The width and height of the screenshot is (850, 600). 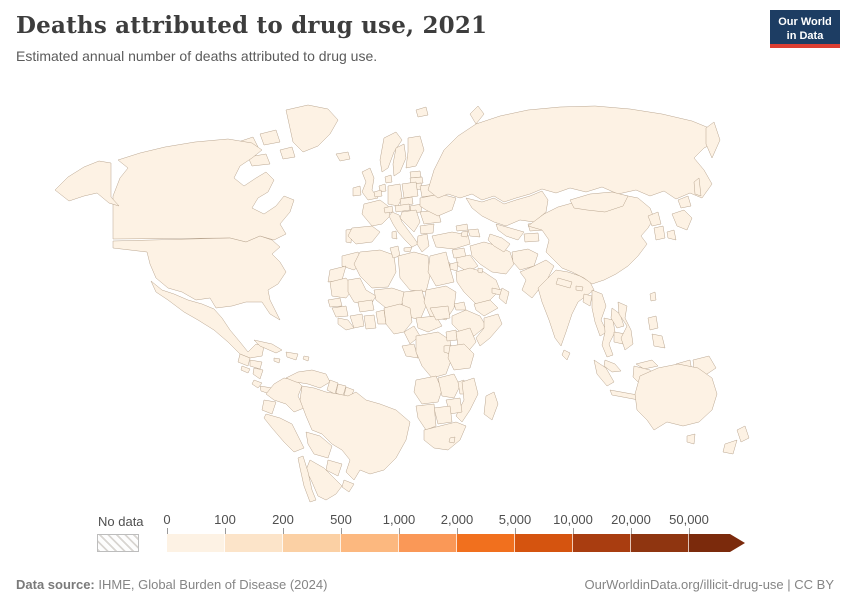 What do you see at coordinates (654, 219) in the screenshot?
I see `country-north-korea` at bounding box center [654, 219].